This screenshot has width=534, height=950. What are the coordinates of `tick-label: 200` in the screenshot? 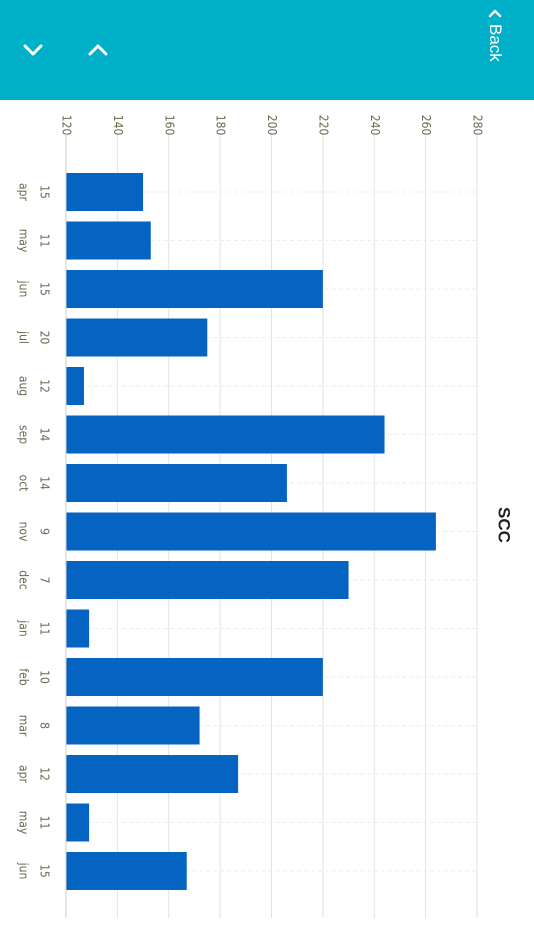 It's located at (272, 125).